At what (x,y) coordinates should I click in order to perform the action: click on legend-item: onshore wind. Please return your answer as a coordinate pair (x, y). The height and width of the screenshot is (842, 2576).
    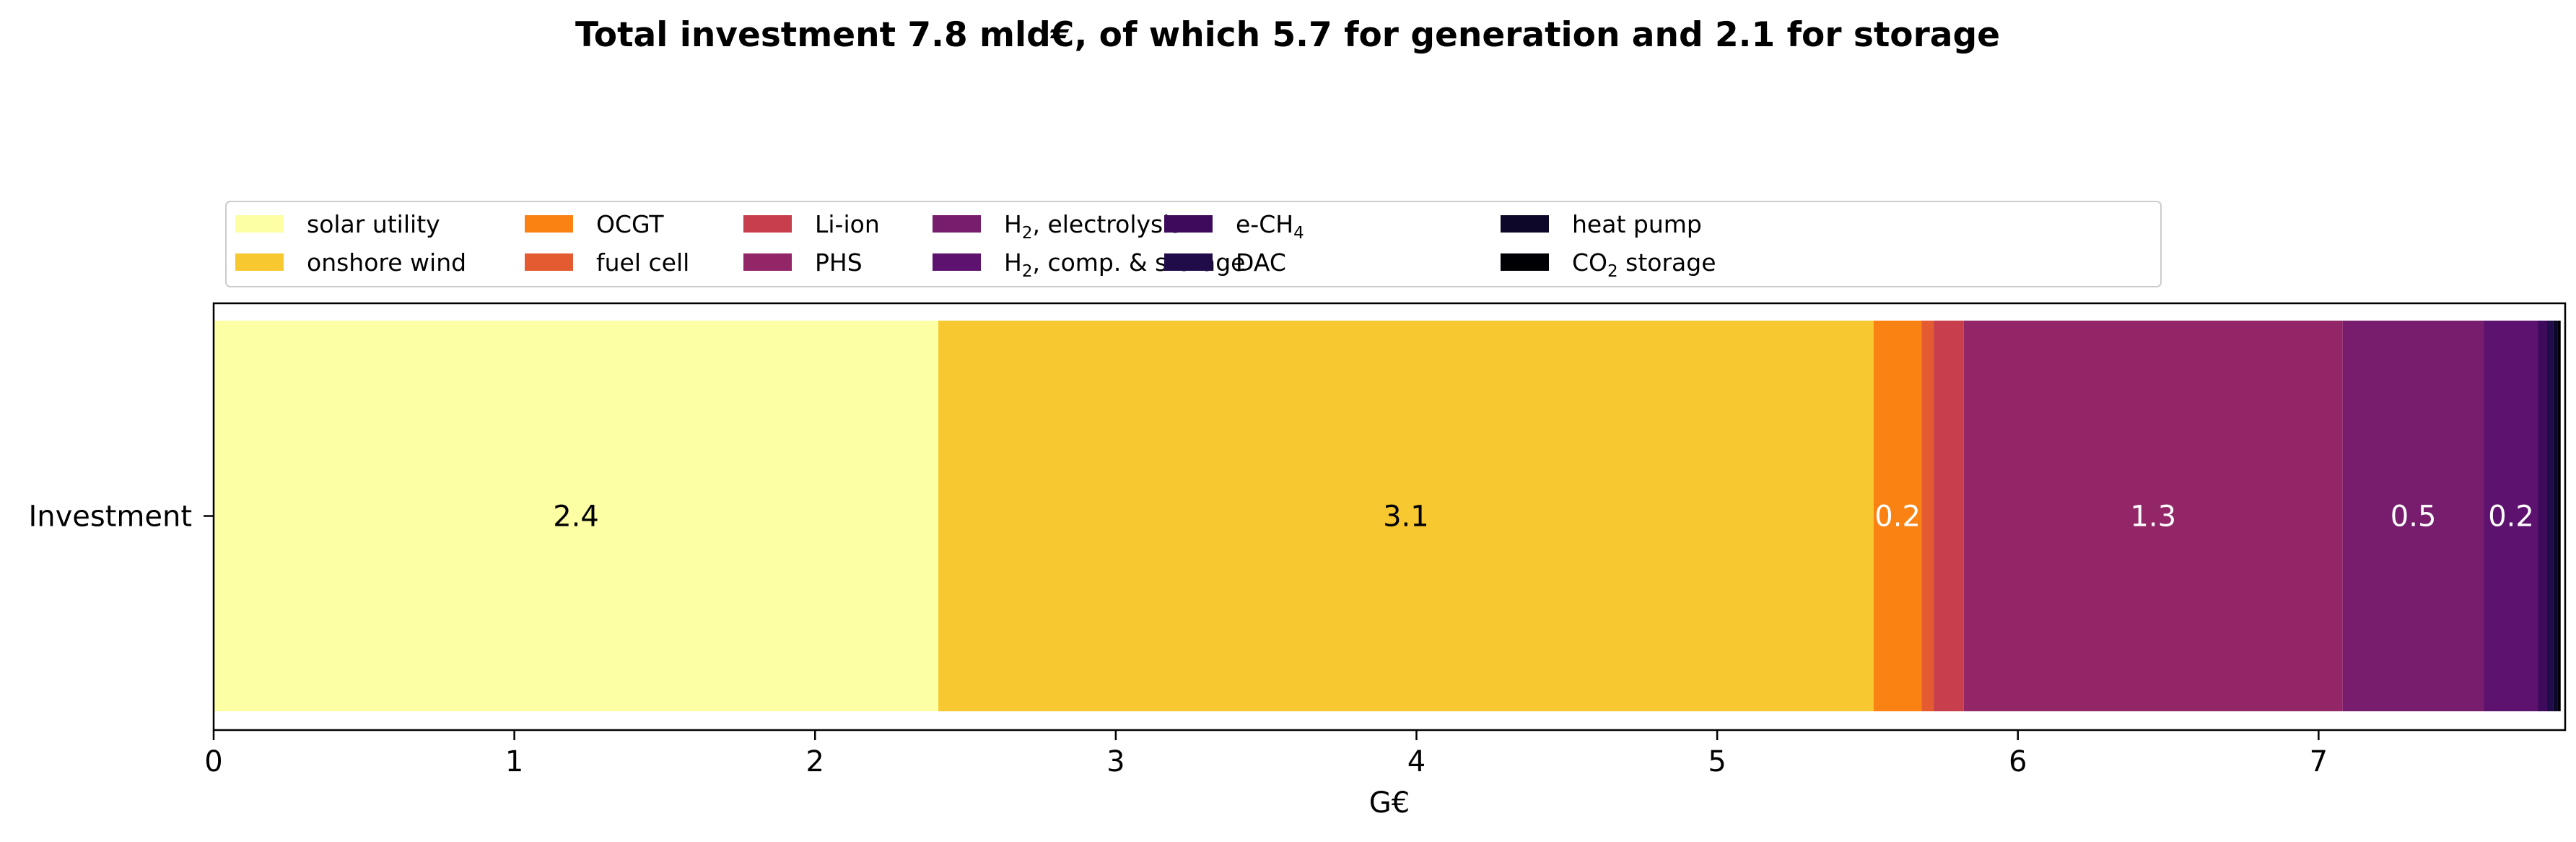
    Looking at the image, I should click on (350, 262).